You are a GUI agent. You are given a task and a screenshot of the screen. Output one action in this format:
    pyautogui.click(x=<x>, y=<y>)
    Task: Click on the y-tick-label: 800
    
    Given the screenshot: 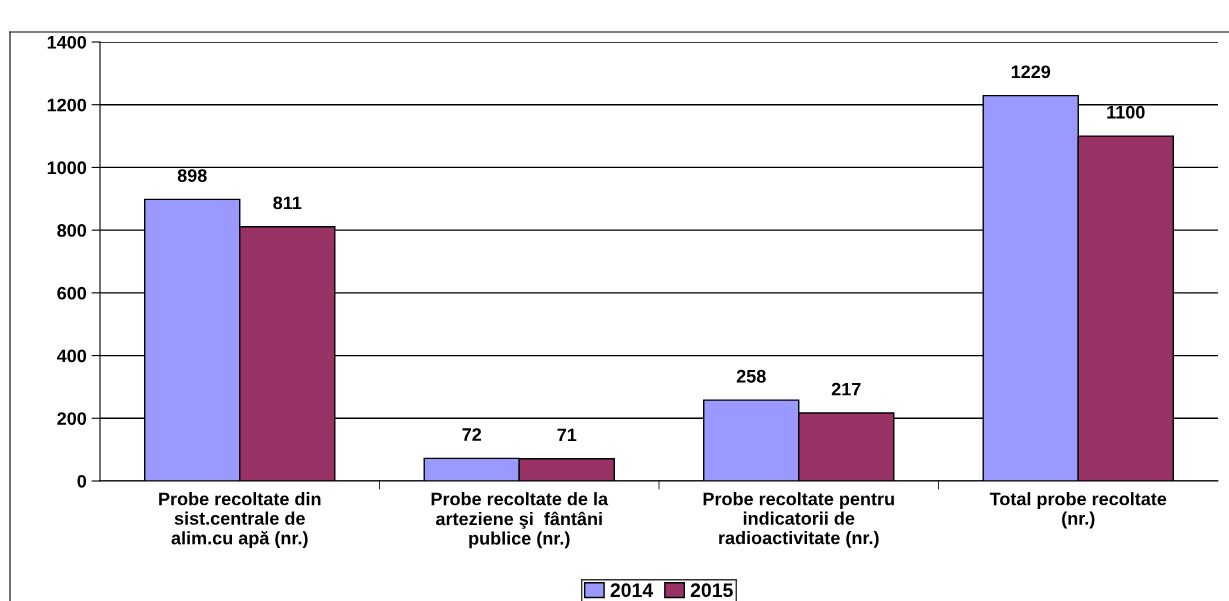 What is the action you would take?
    pyautogui.click(x=72, y=230)
    